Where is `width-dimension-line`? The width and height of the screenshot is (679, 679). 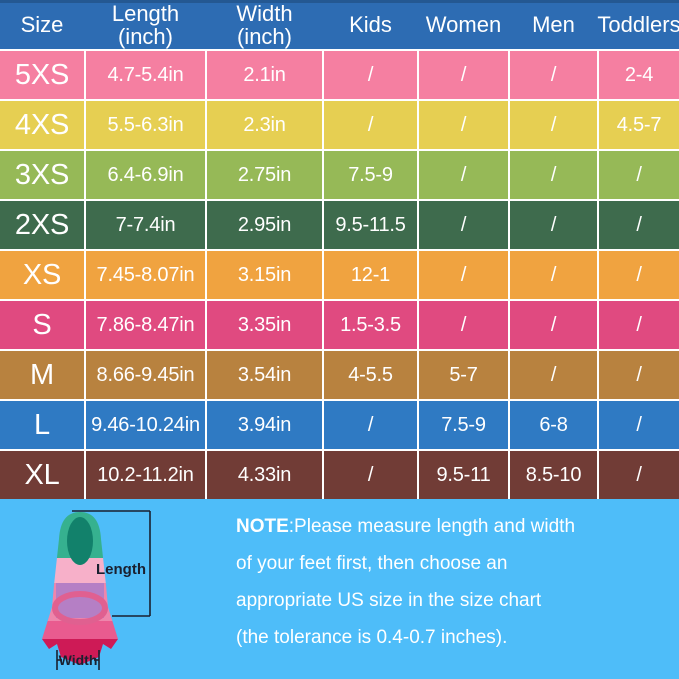
width-dimension-line is located at coordinates (78, 660).